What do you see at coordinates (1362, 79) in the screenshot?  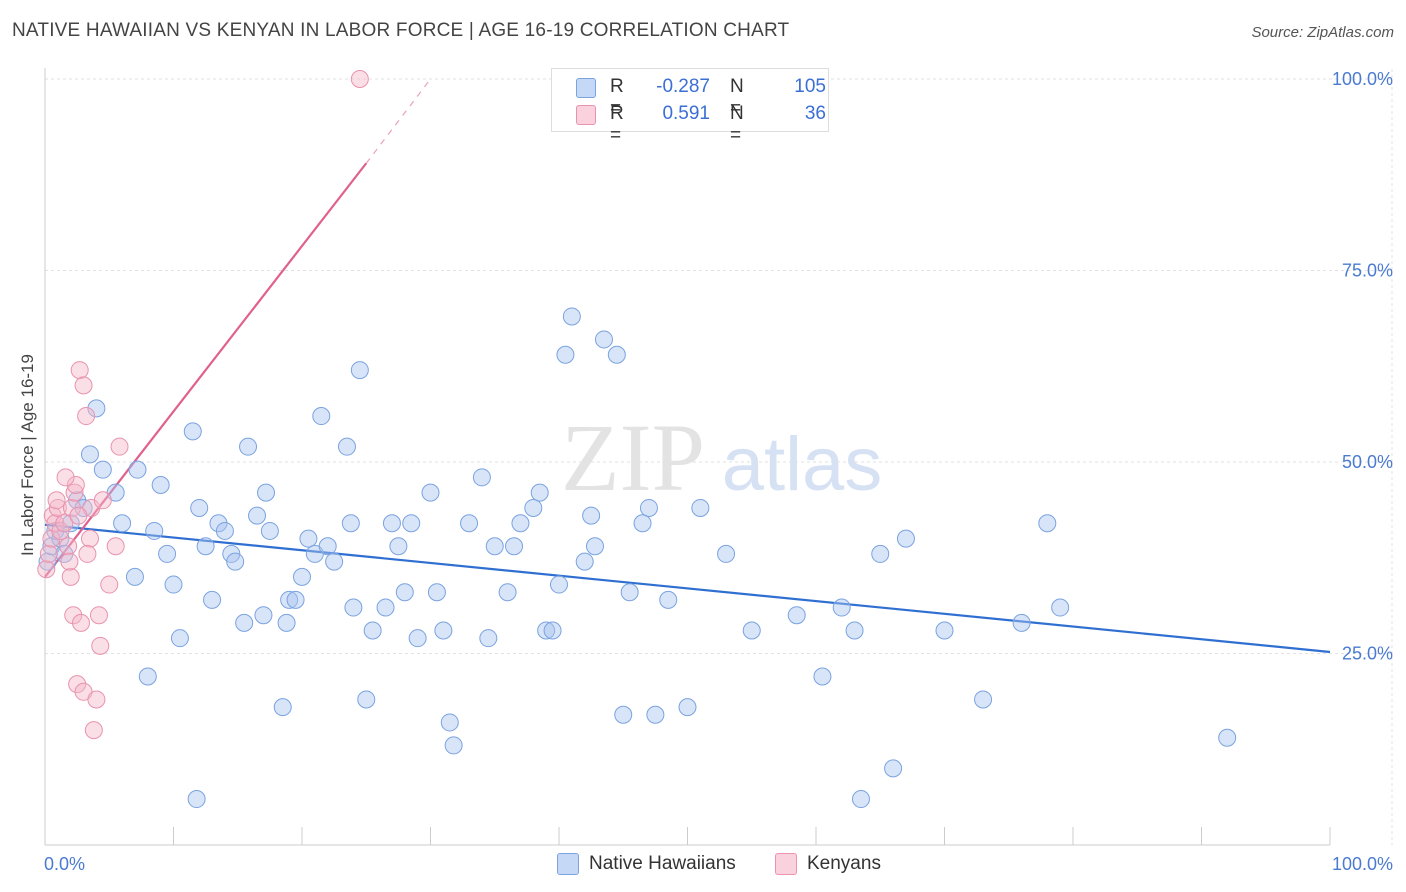 I see `y-tick-label: 100.0%` at bounding box center [1362, 79].